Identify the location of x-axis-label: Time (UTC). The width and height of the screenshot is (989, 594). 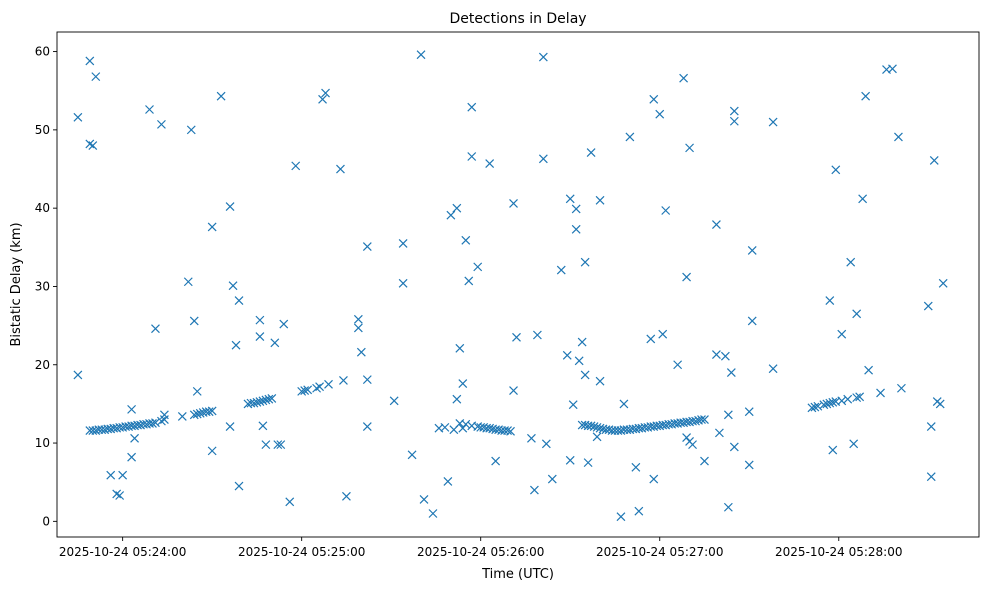
(517, 574).